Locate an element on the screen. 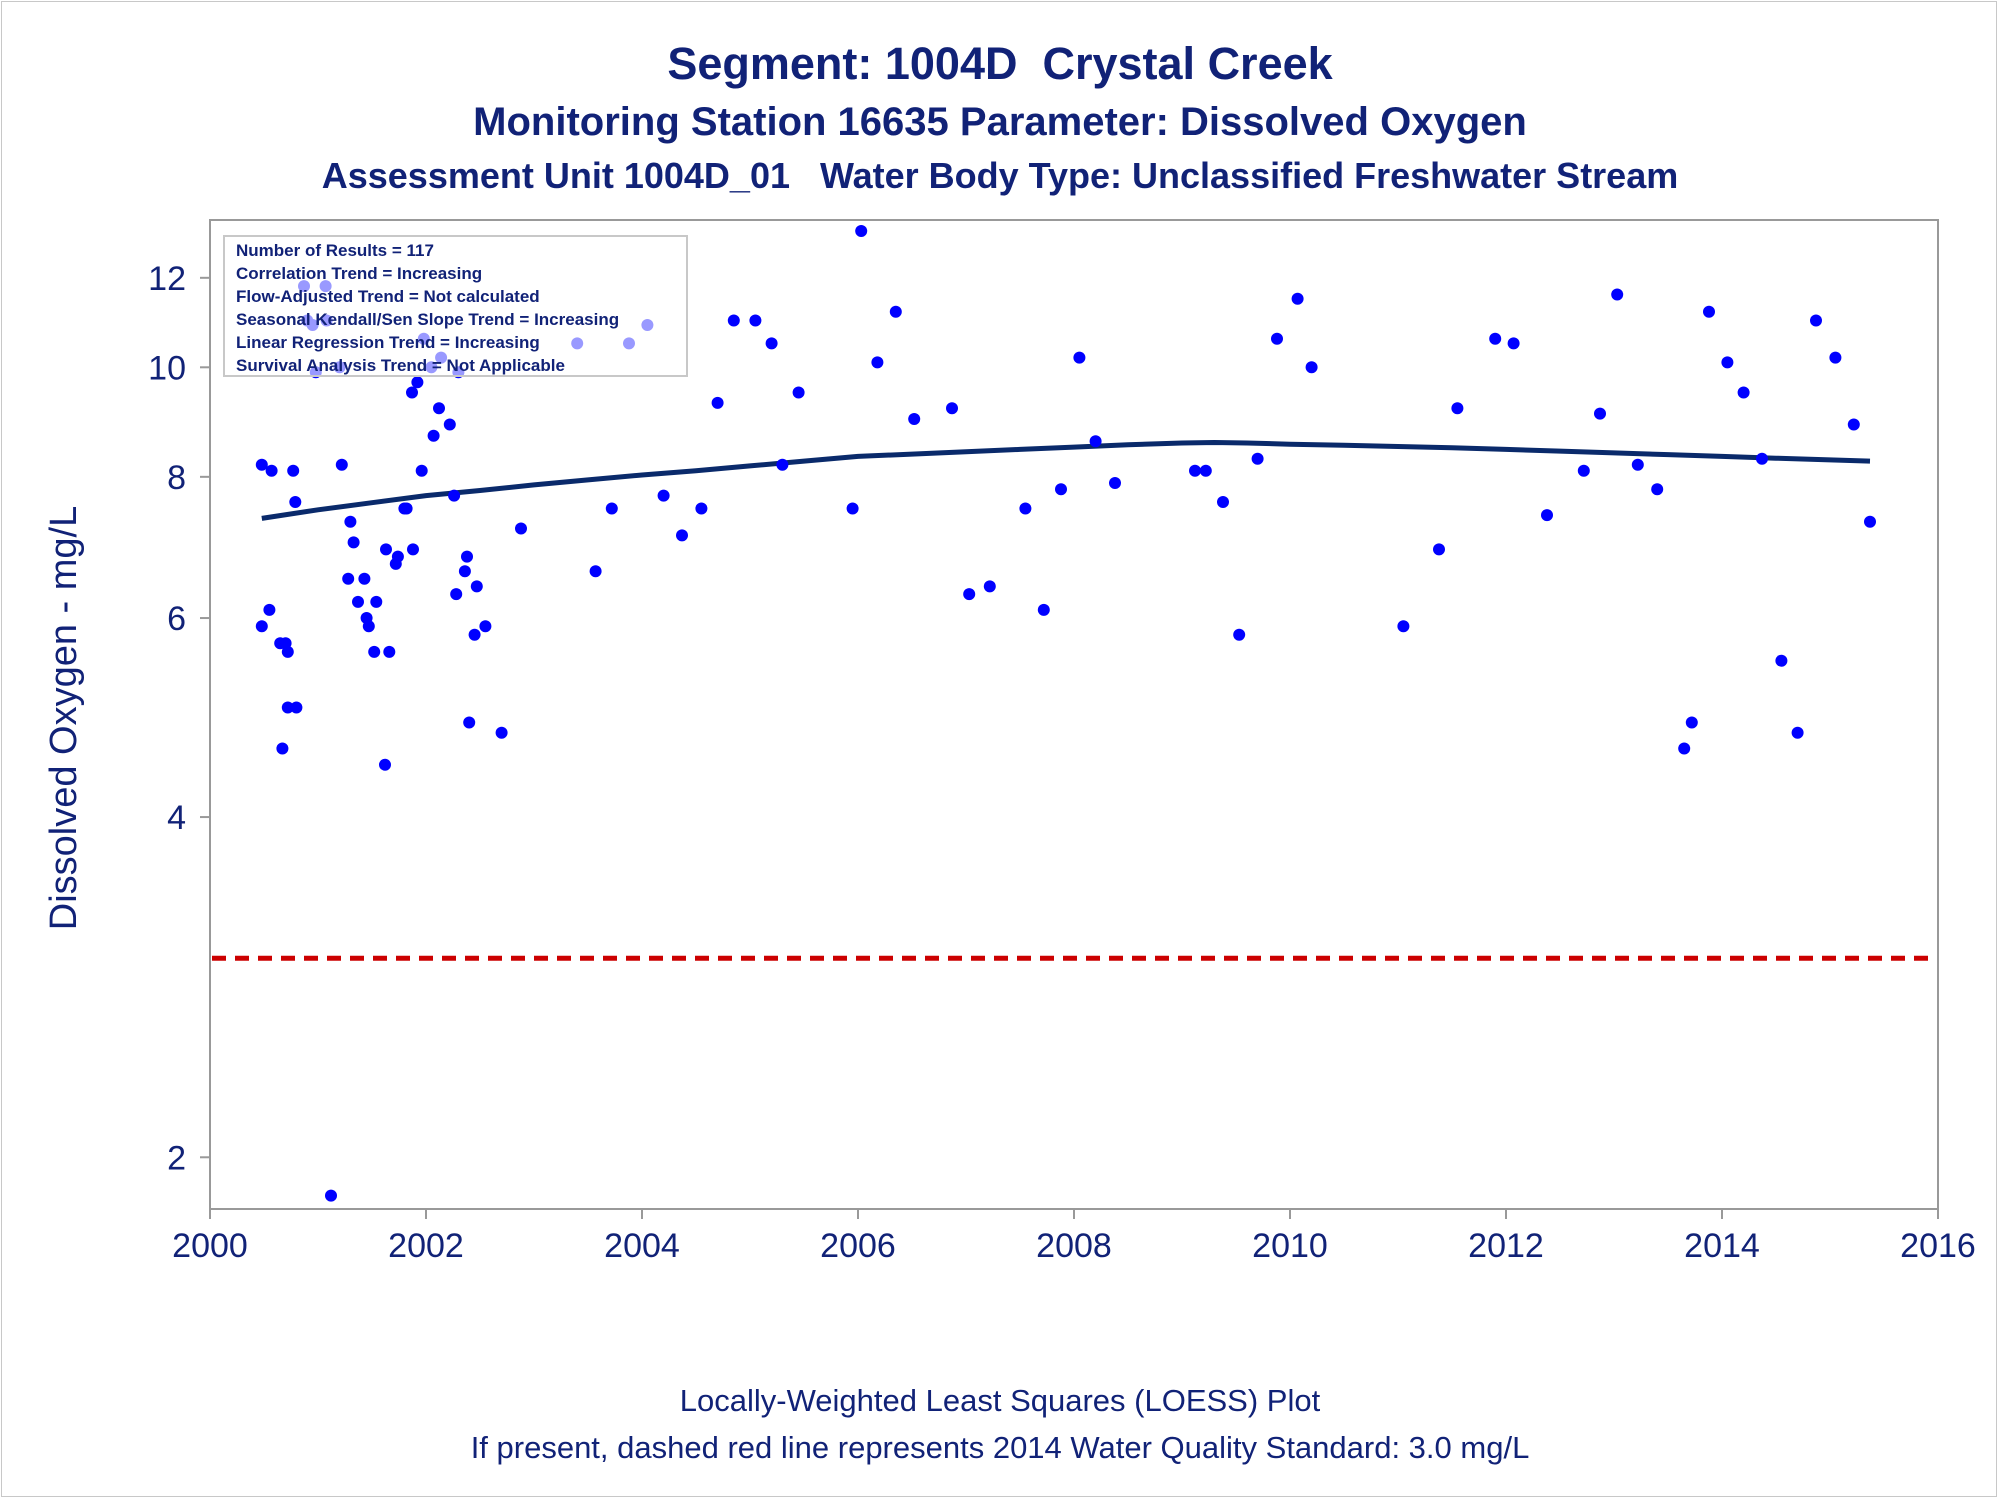 The image size is (2000, 1500). trend-info-box-border is located at coordinates (455, 306).